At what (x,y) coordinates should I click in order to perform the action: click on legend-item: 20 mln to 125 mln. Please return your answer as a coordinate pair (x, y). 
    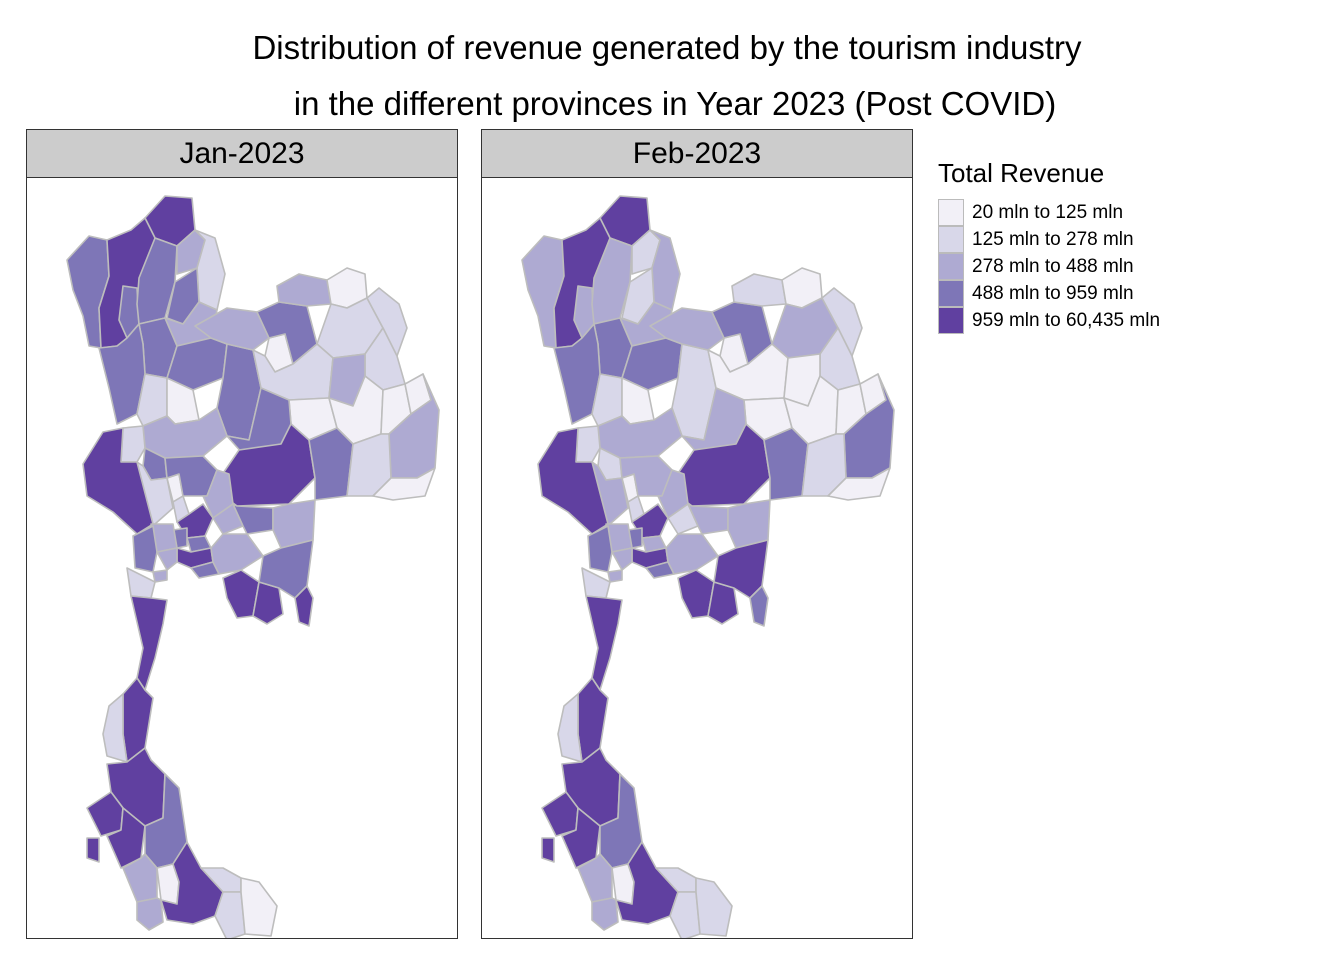
    Looking at the image, I should click on (1049, 212).